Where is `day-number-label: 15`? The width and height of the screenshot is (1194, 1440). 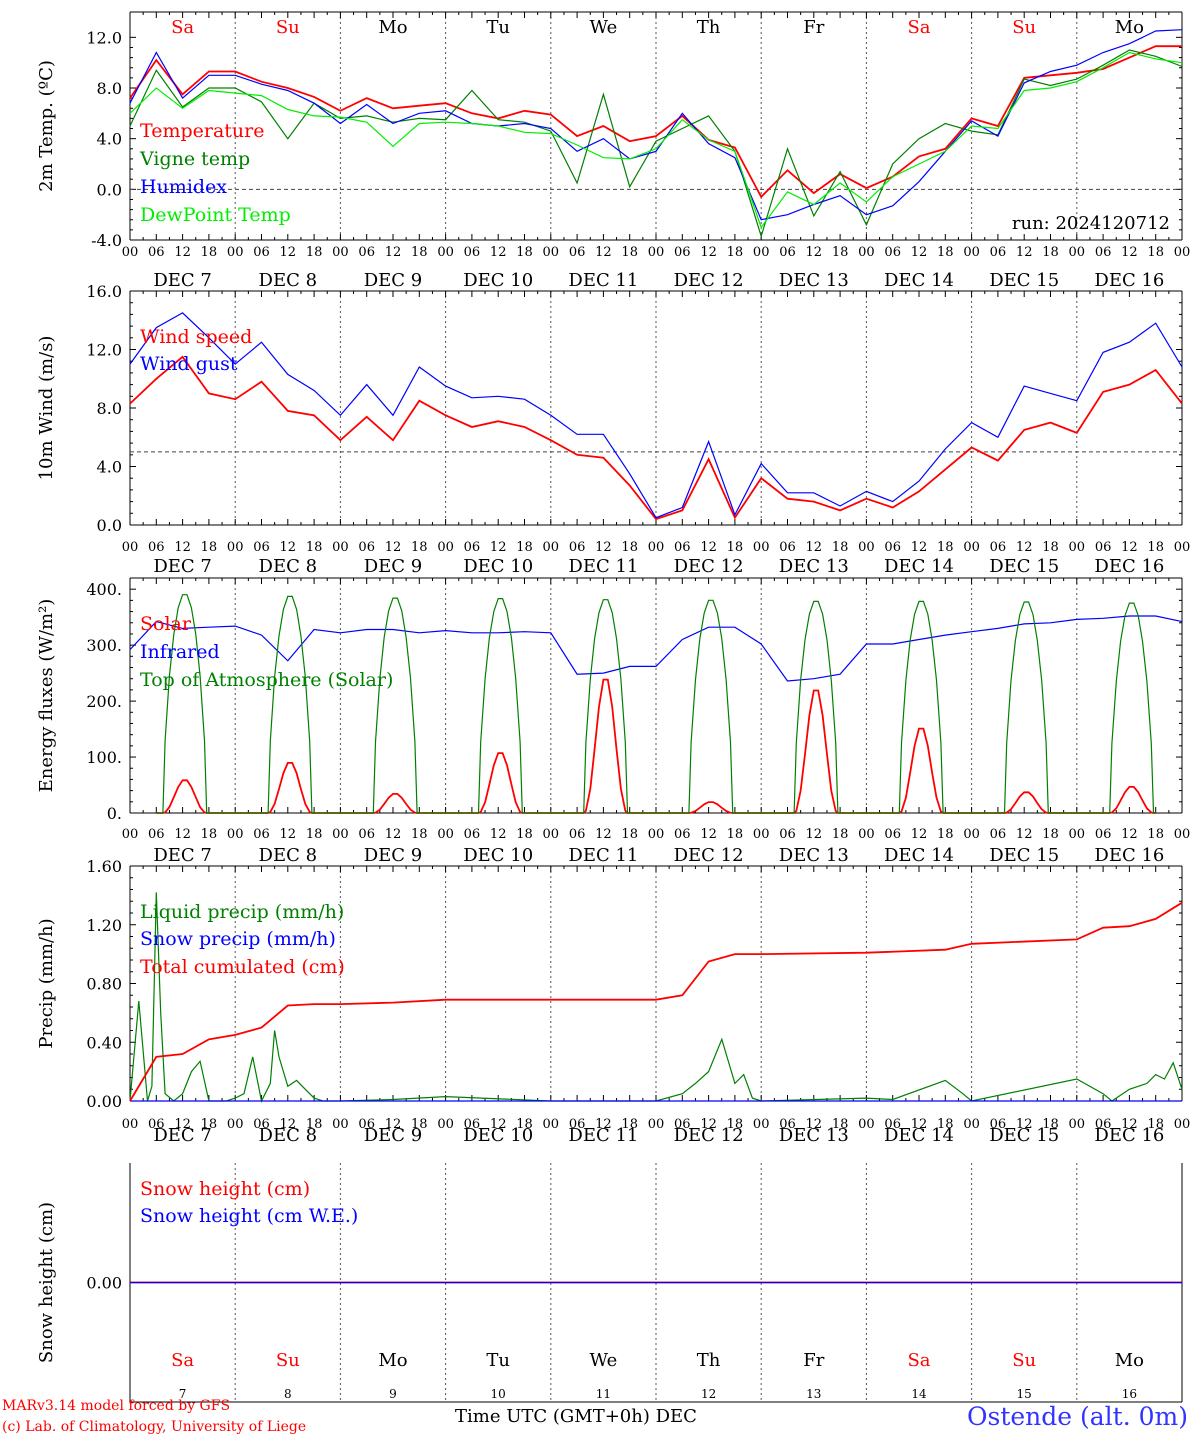 day-number-label: 15 is located at coordinates (1024, 1394).